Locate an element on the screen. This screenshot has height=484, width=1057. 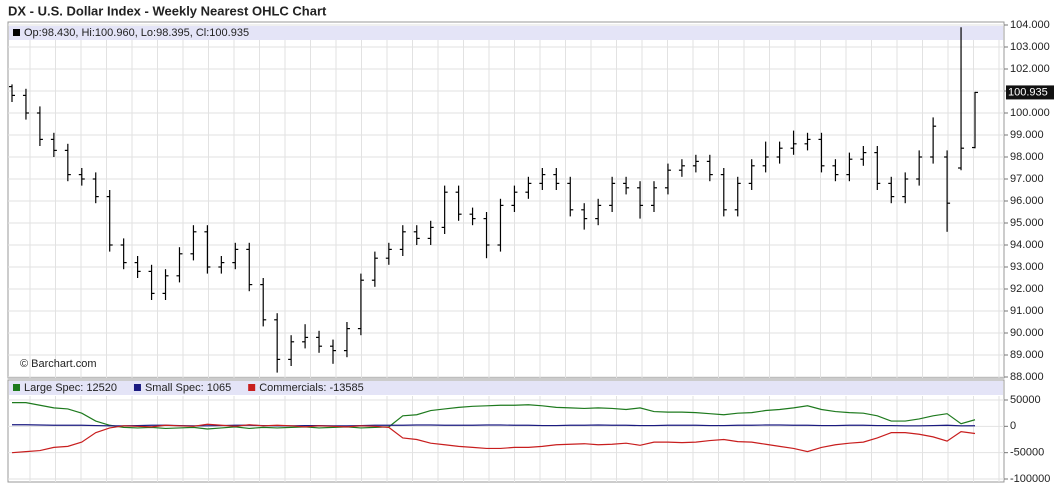
y-tick-label: 92.000 is located at coordinates (1027, 289).